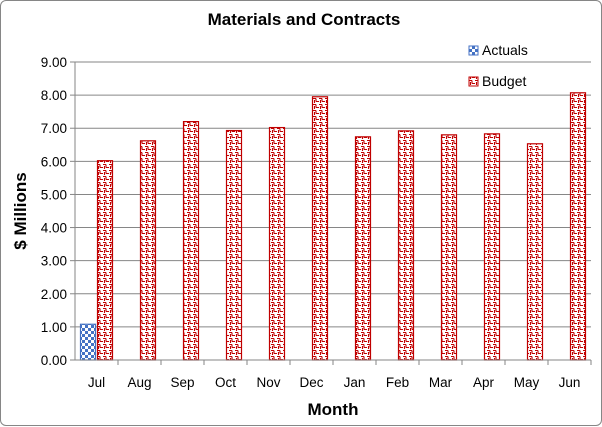 The width and height of the screenshot is (602, 427). Describe the element at coordinates (234, 245) in the screenshot. I see `bar-budget-oct` at that location.